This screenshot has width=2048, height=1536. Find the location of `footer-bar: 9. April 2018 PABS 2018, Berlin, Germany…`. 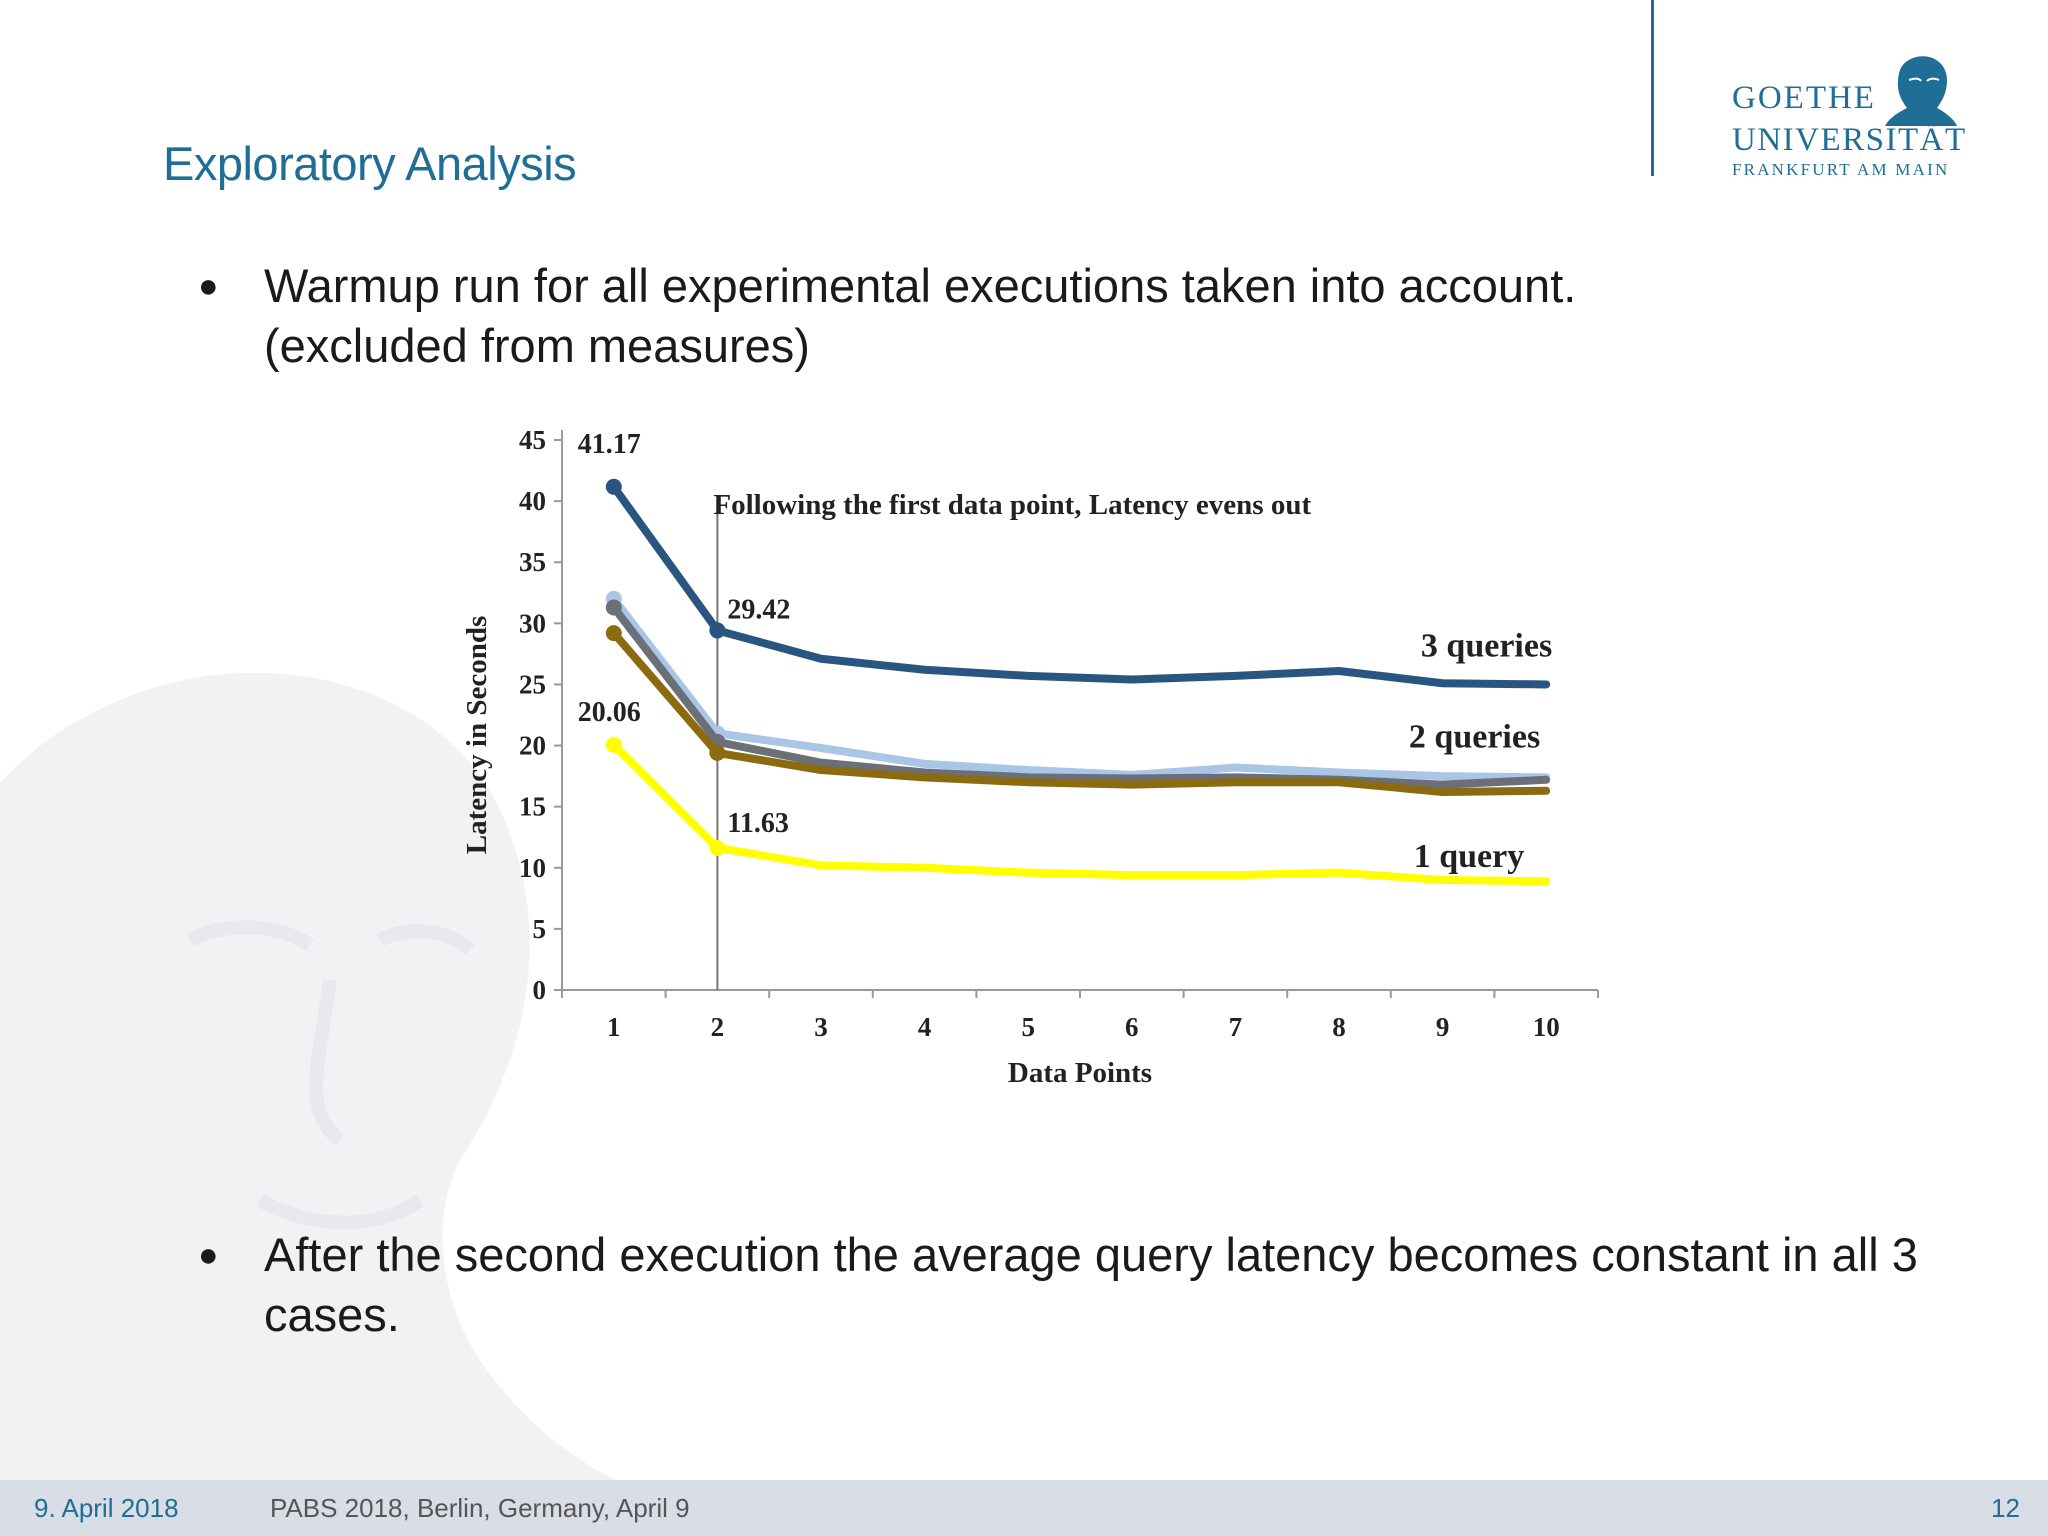

footer-bar: 9. April 2018 PABS 2018, Berlin, Germany… is located at coordinates (1024, 1508).